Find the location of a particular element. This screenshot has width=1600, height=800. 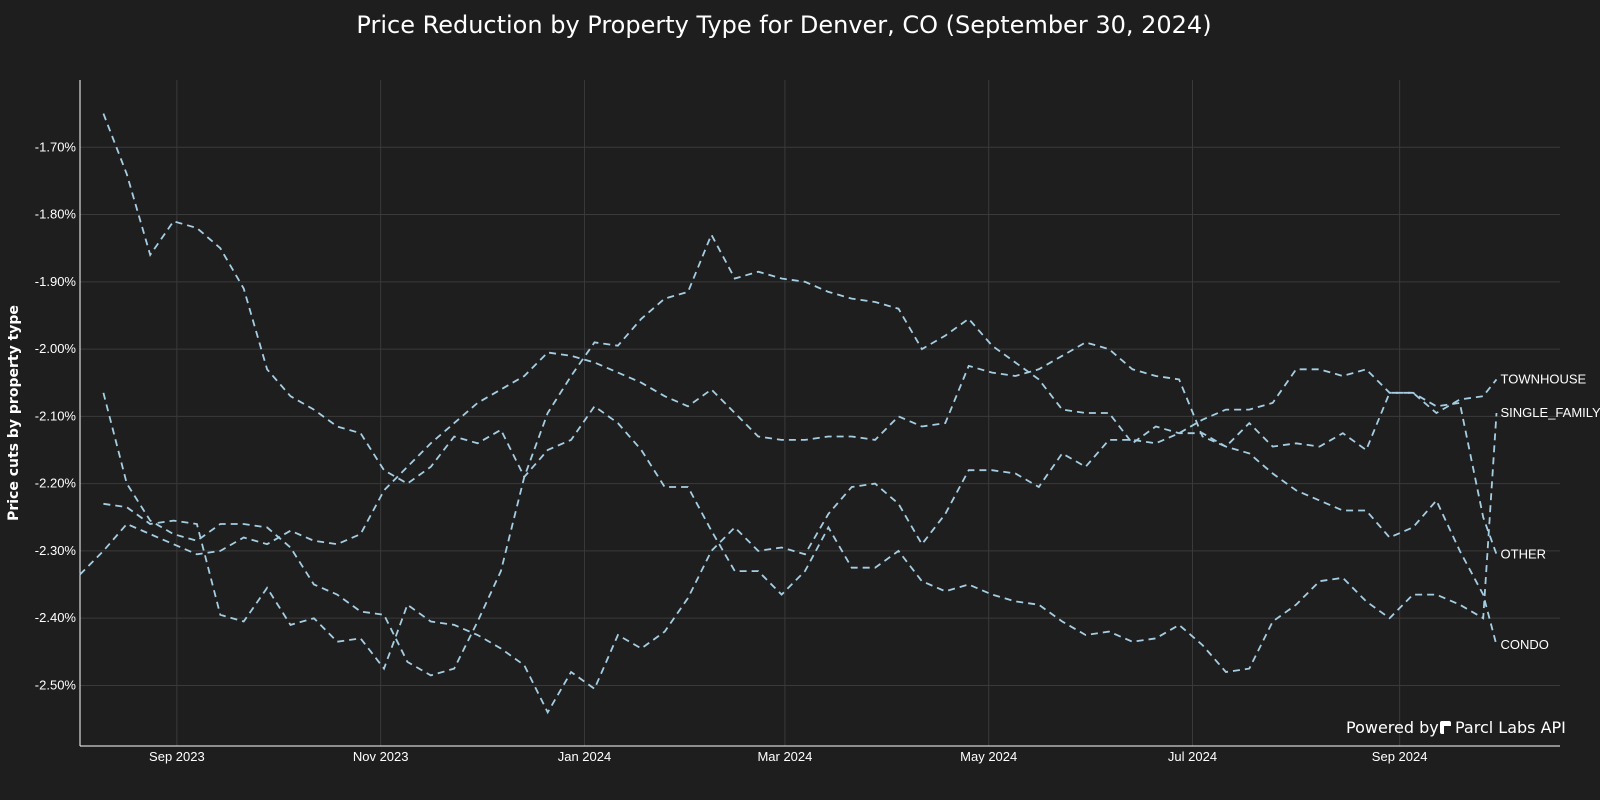

x-tick-label: Mar 2024 is located at coordinates (784, 756).